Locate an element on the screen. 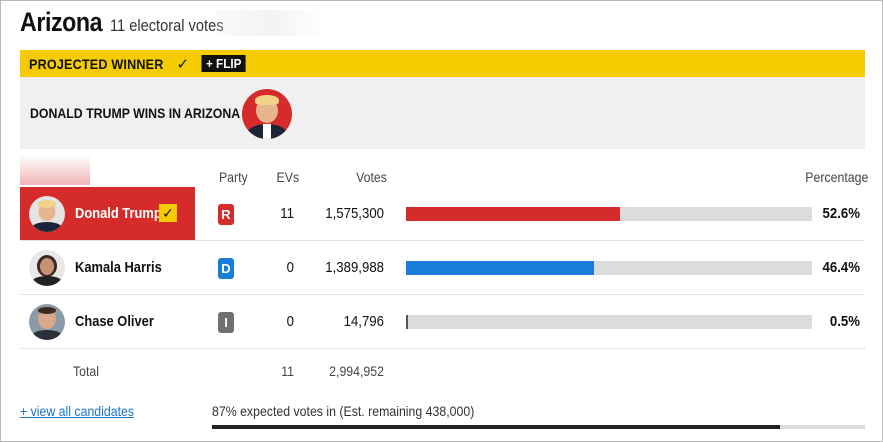 The image size is (883, 442). candidate-row: Kamala Harris D 0 1,389,988 46.4% is located at coordinates (442, 267).